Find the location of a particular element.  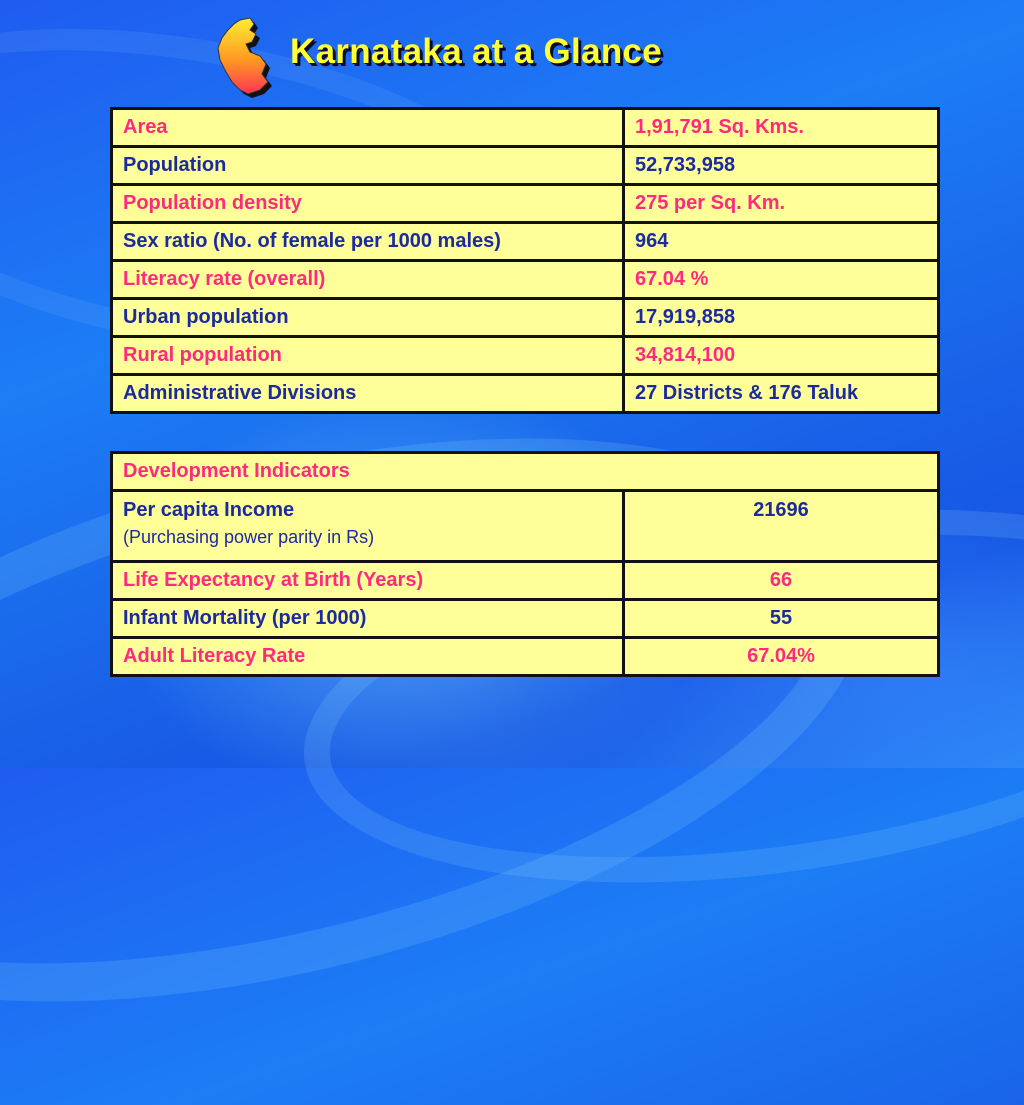

row-label: Infant Mortality (per 1000) is located at coordinates (367, 618).